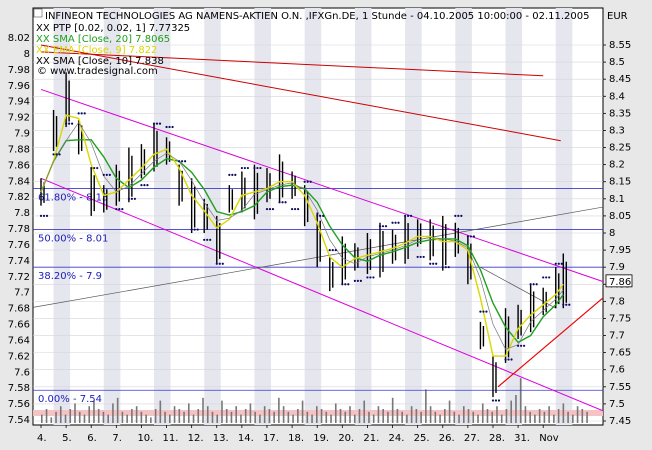  Describe the element at coordinates (70, 399) in the screenshot. I see `fib-label: 0.00% - 7.54` at that location.